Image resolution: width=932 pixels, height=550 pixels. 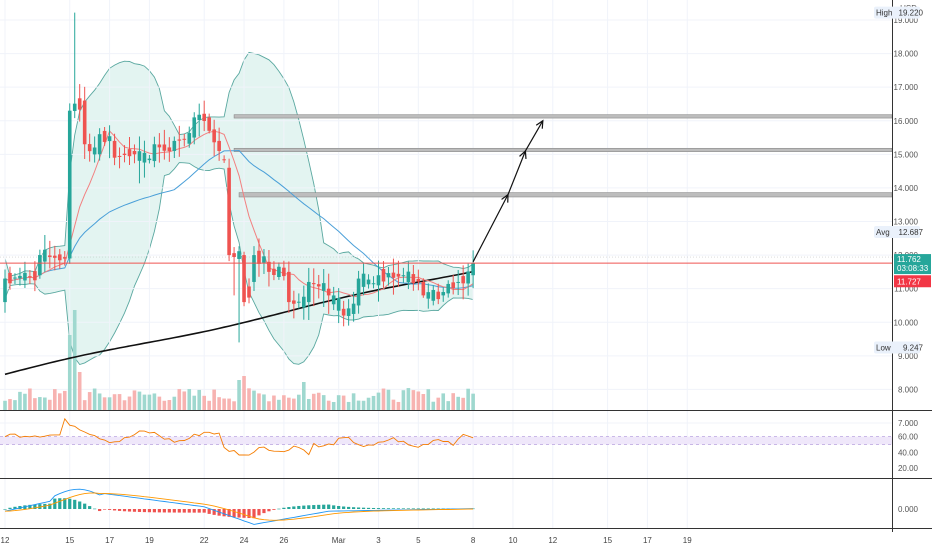 What do you see at coordinates (906, 322) in the screenshot?
I see `price-tick: 10.000` at bounding box center [906, 322].